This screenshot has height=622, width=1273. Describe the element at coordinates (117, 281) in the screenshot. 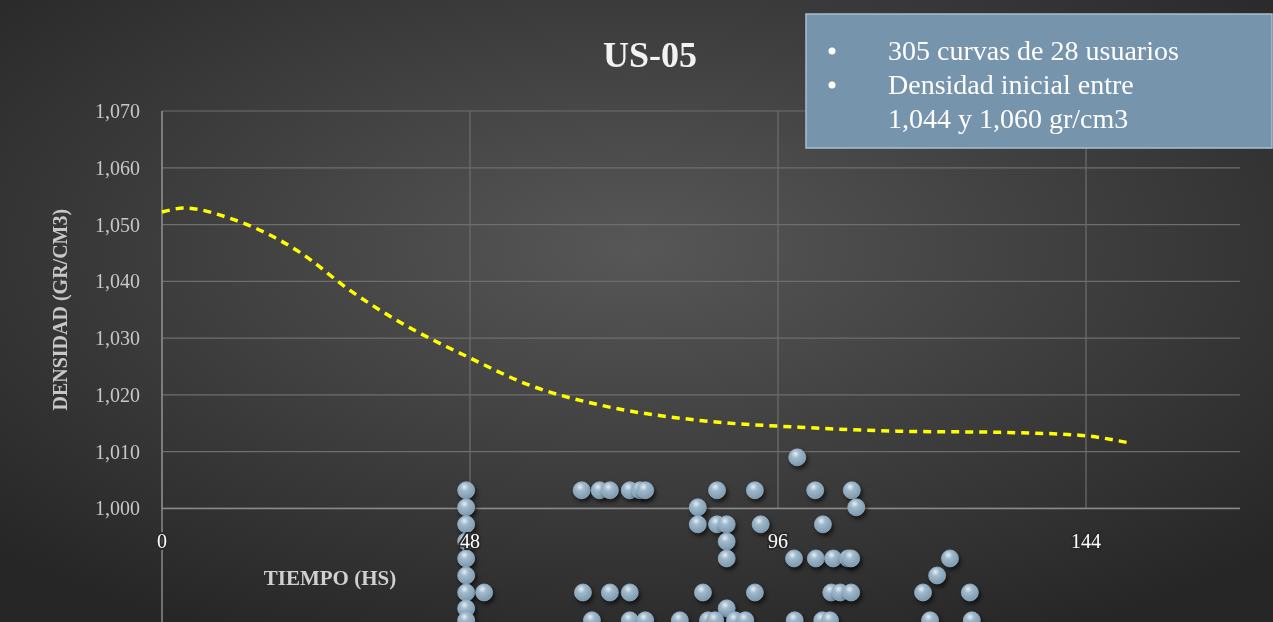

I see `y-tick-label: 1,040` at that location.